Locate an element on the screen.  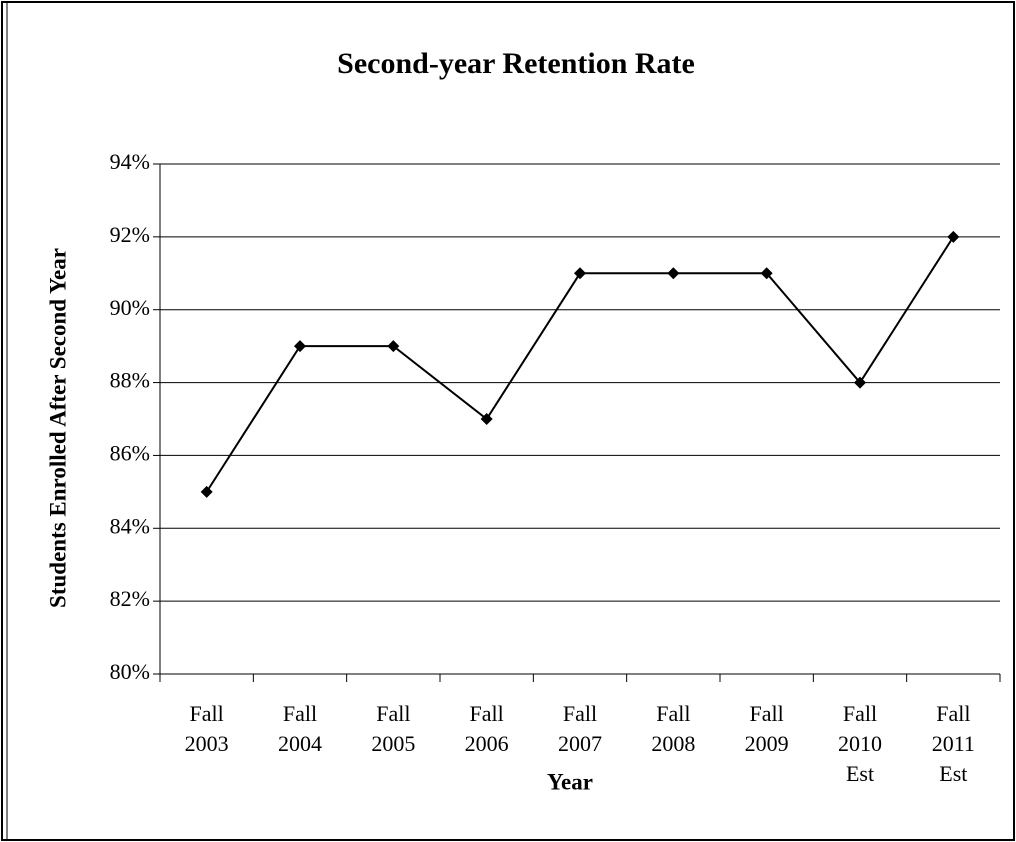
x-tick-label: Fall 2004 is located at coordinates (300, 728).